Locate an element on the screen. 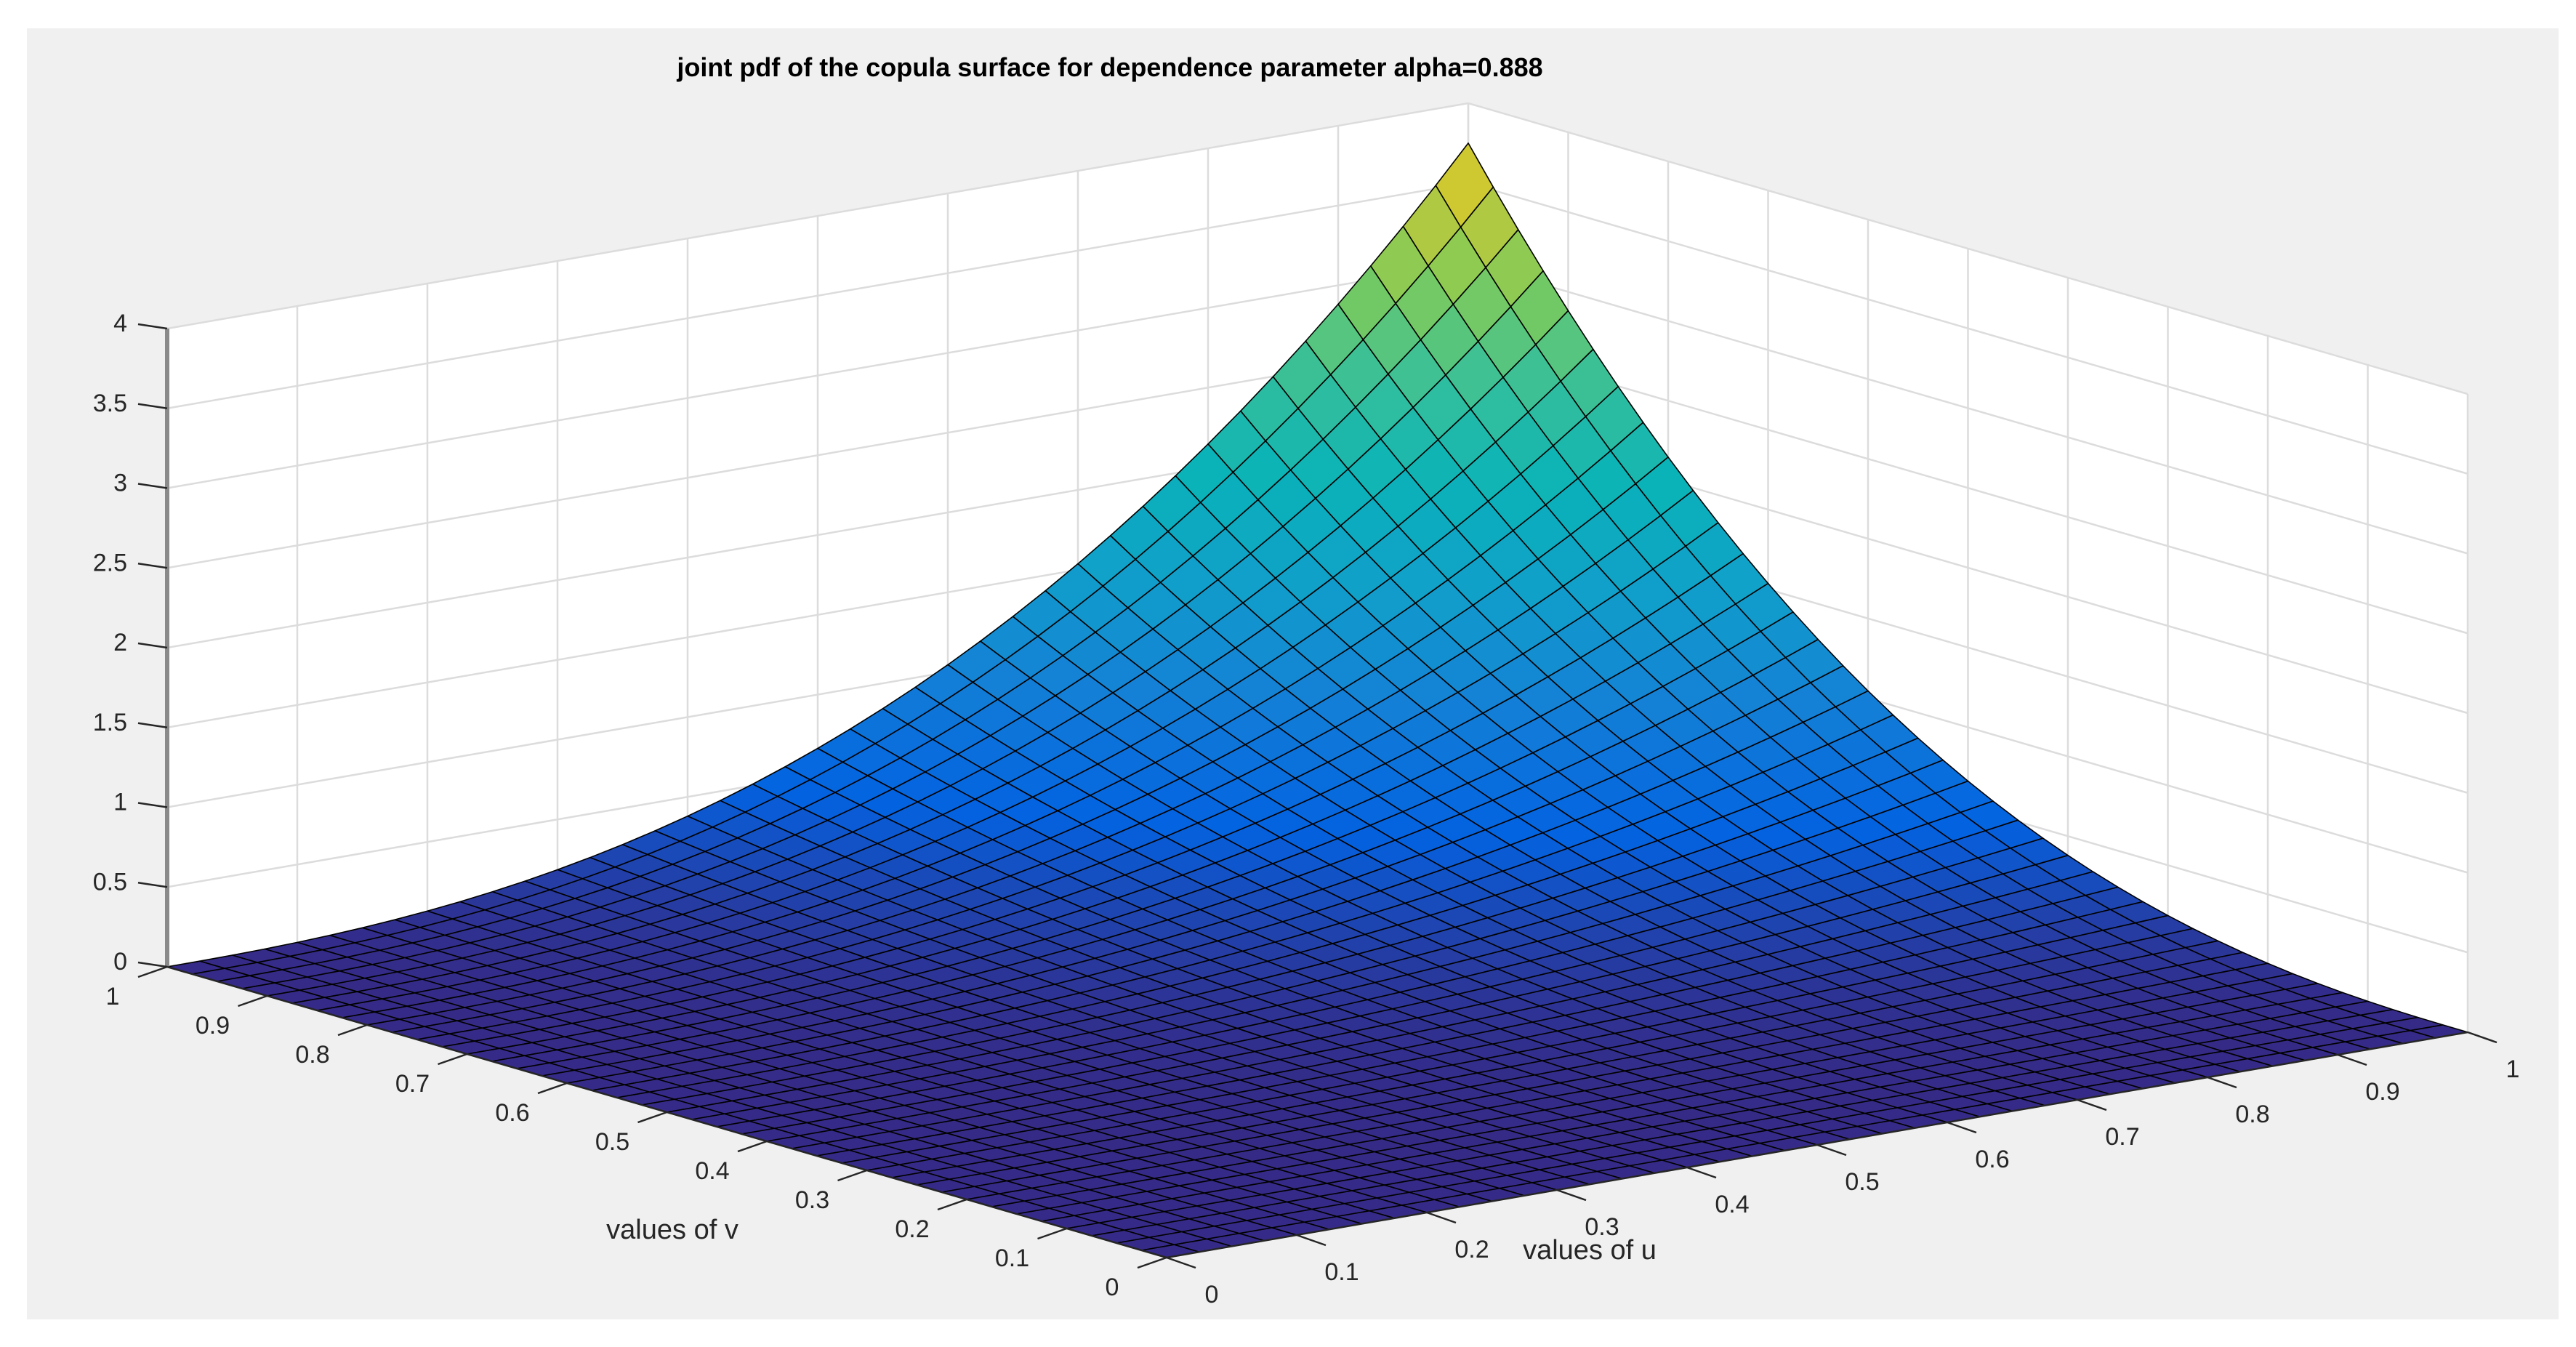 The image size is (2576, 1347). x-tick-label: 0.8 is located at coordinates (2252, 1114).